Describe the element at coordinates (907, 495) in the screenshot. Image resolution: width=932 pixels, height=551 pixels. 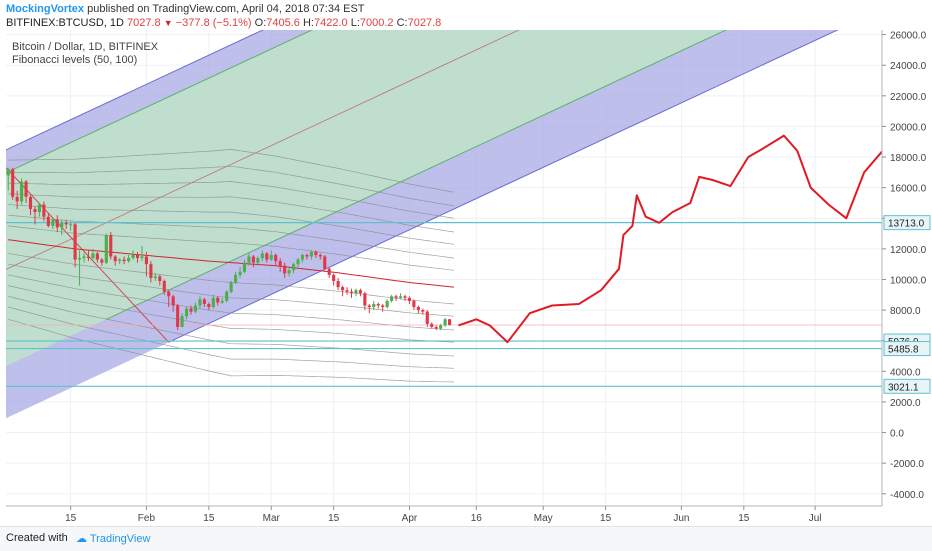
I see `y-tick-label: -4000.0` at that location.